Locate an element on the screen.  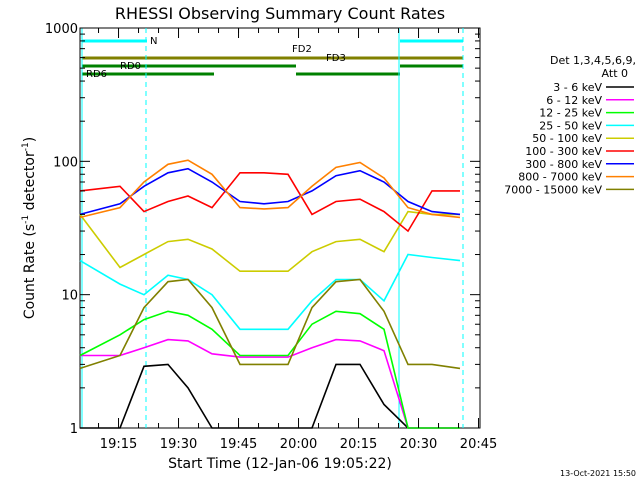
legend-label-2: 12 - 25 keV is located at coordinates (570, 113).